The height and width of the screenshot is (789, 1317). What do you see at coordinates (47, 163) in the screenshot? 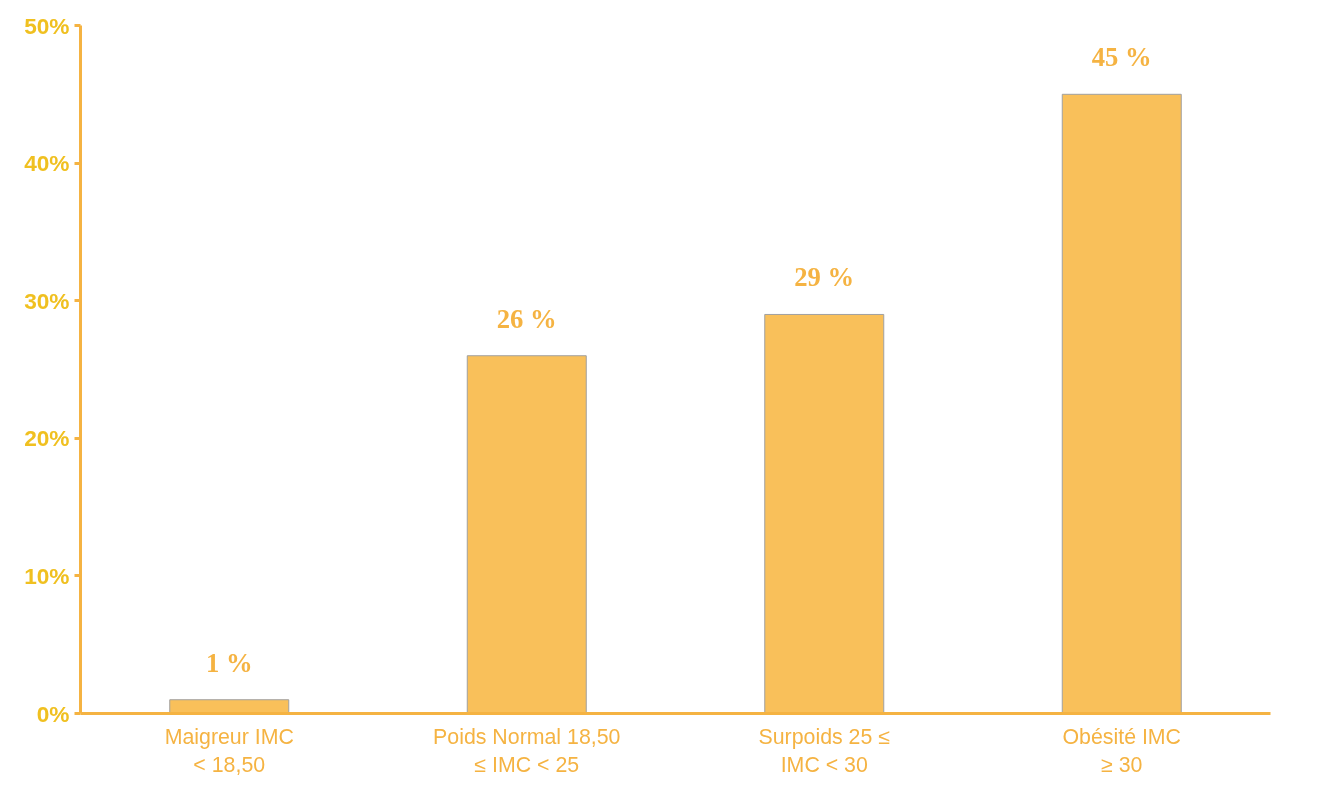
I see `y-tick-label: 40%` at bounding box center [47, 163].